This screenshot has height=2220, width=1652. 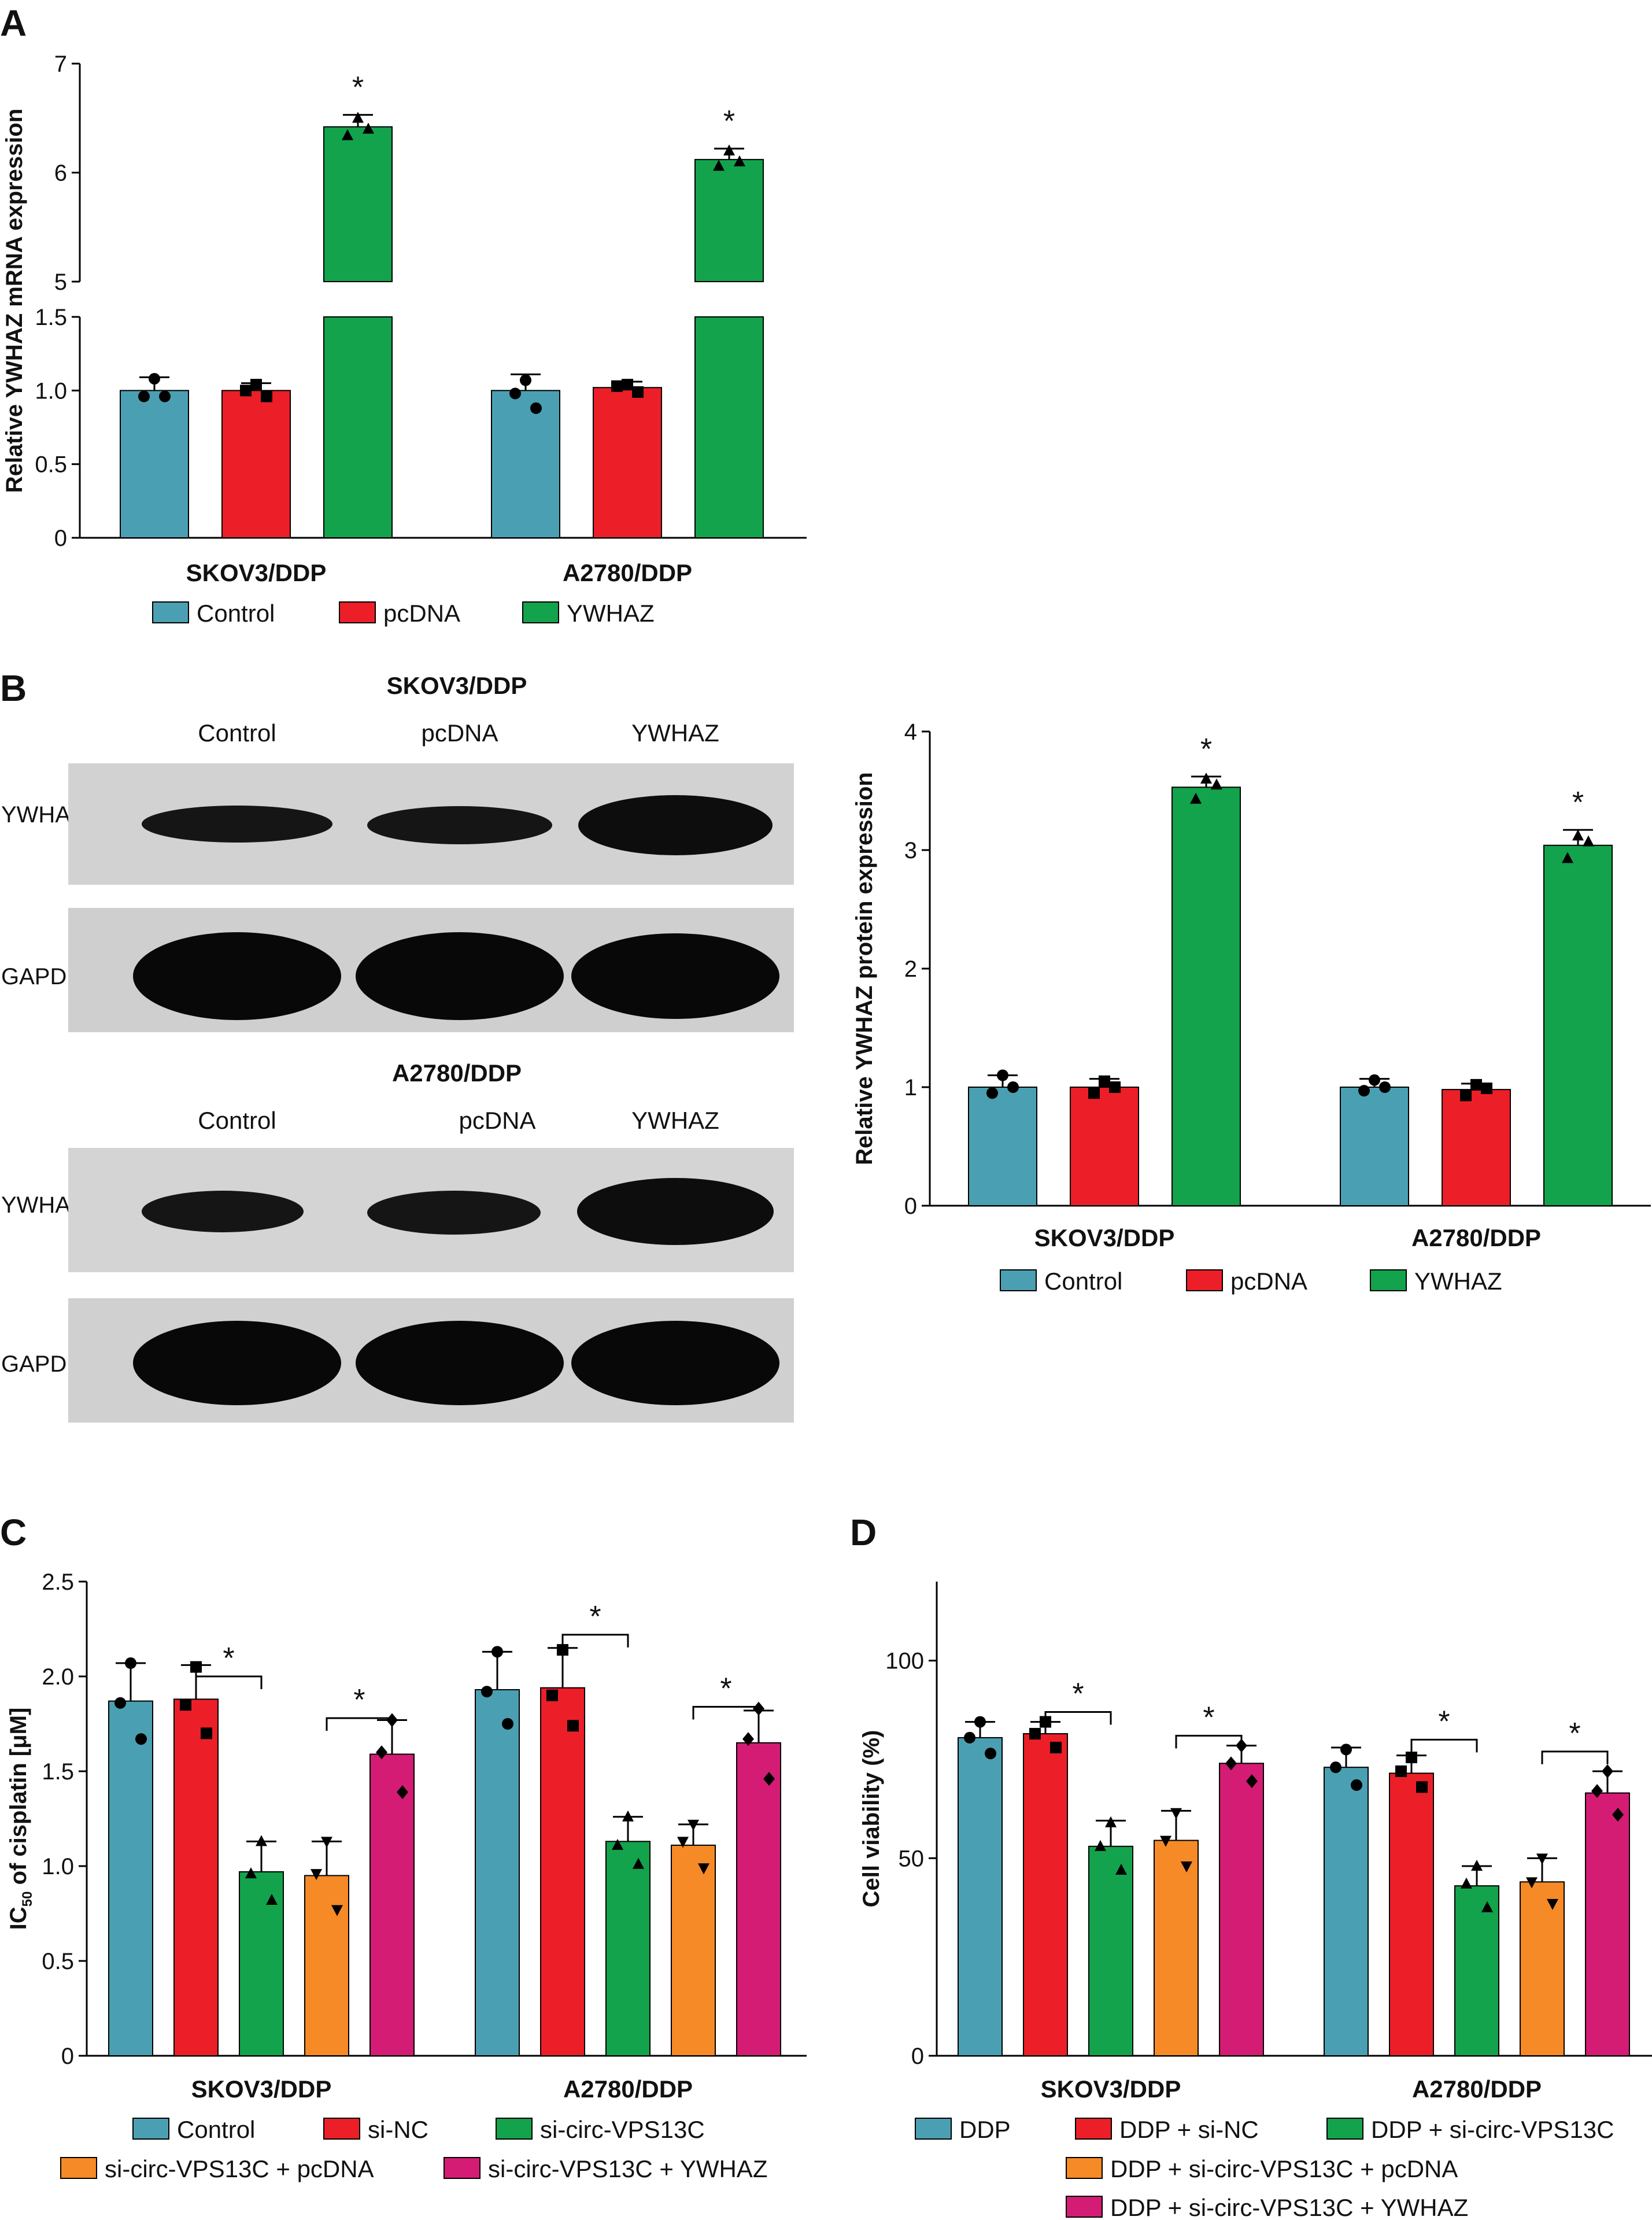 What do you see at coordinates (60, 173) in the screenshot?
I see `y-tick-label: 6` at bounding box center [60, 173].